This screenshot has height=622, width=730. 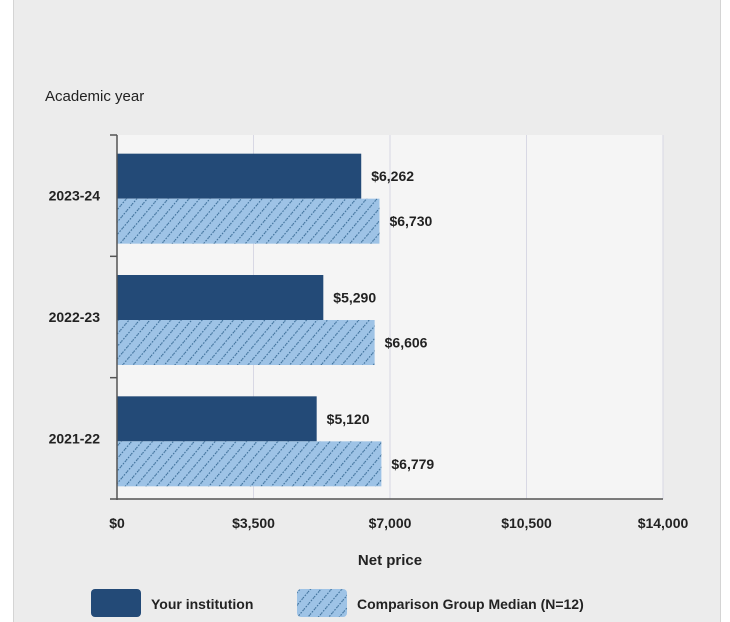 I want to click on legend-swatch-your-institution, so click(x=116, y=603).